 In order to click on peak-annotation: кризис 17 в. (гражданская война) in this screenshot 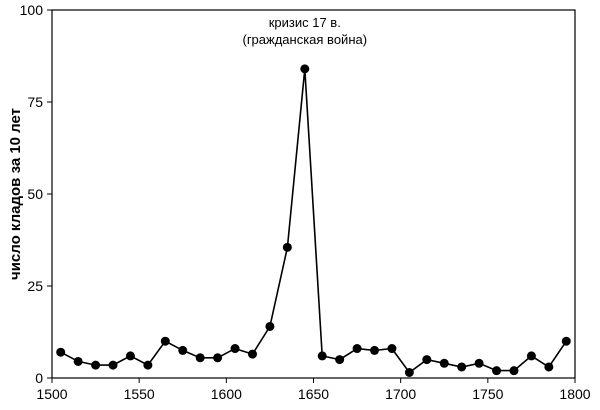, I will do `click(304, 31)`.